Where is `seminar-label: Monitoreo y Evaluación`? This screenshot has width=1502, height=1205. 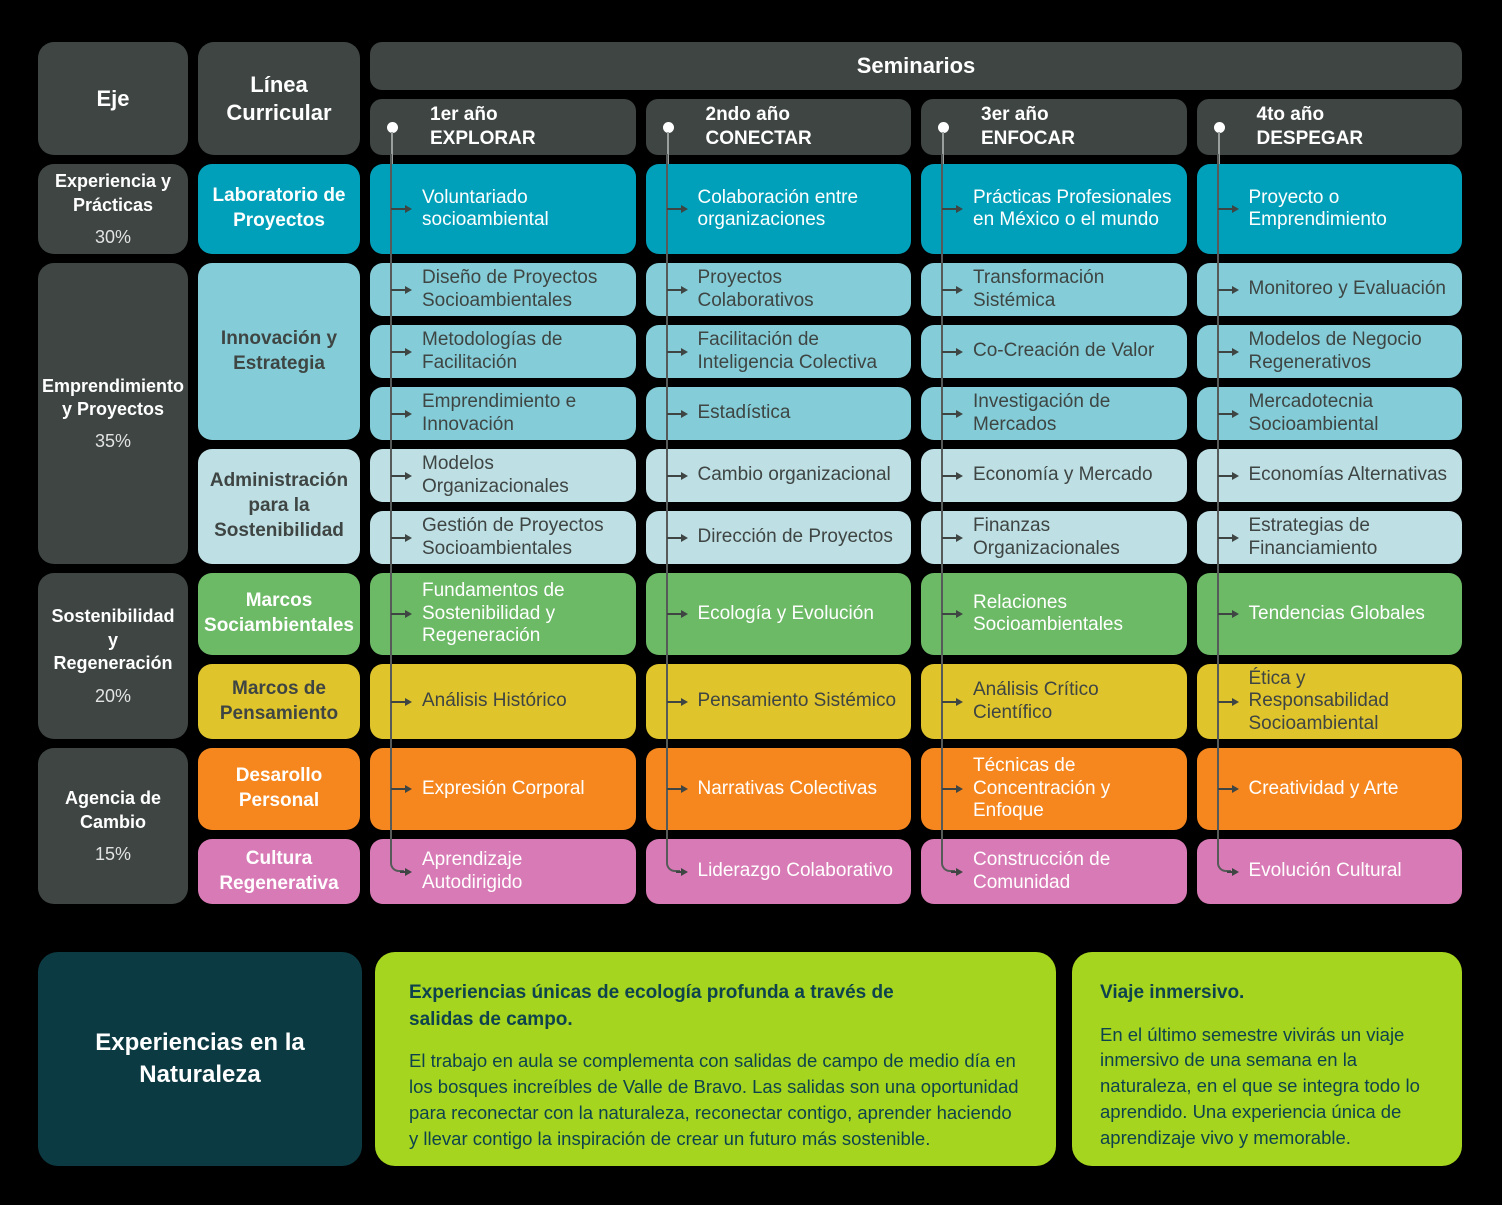 seminar-label: Monitoreo y Evaluación is located at coordinates (1347, 289).